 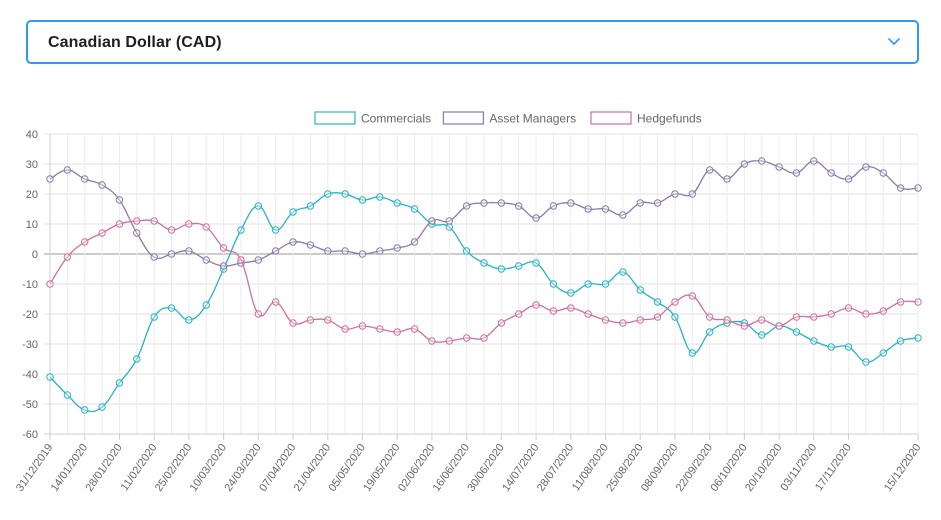 I want to click on y-tick-label: -10, so click(x=30, y=285).